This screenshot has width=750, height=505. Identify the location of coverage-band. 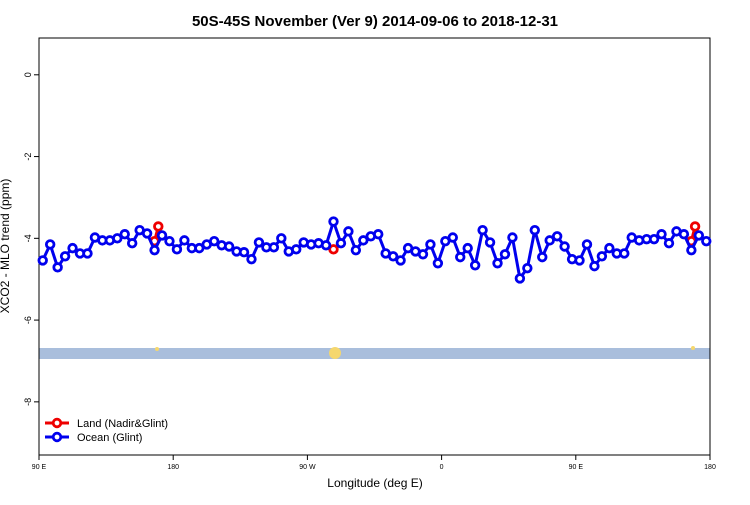
(374, 353).